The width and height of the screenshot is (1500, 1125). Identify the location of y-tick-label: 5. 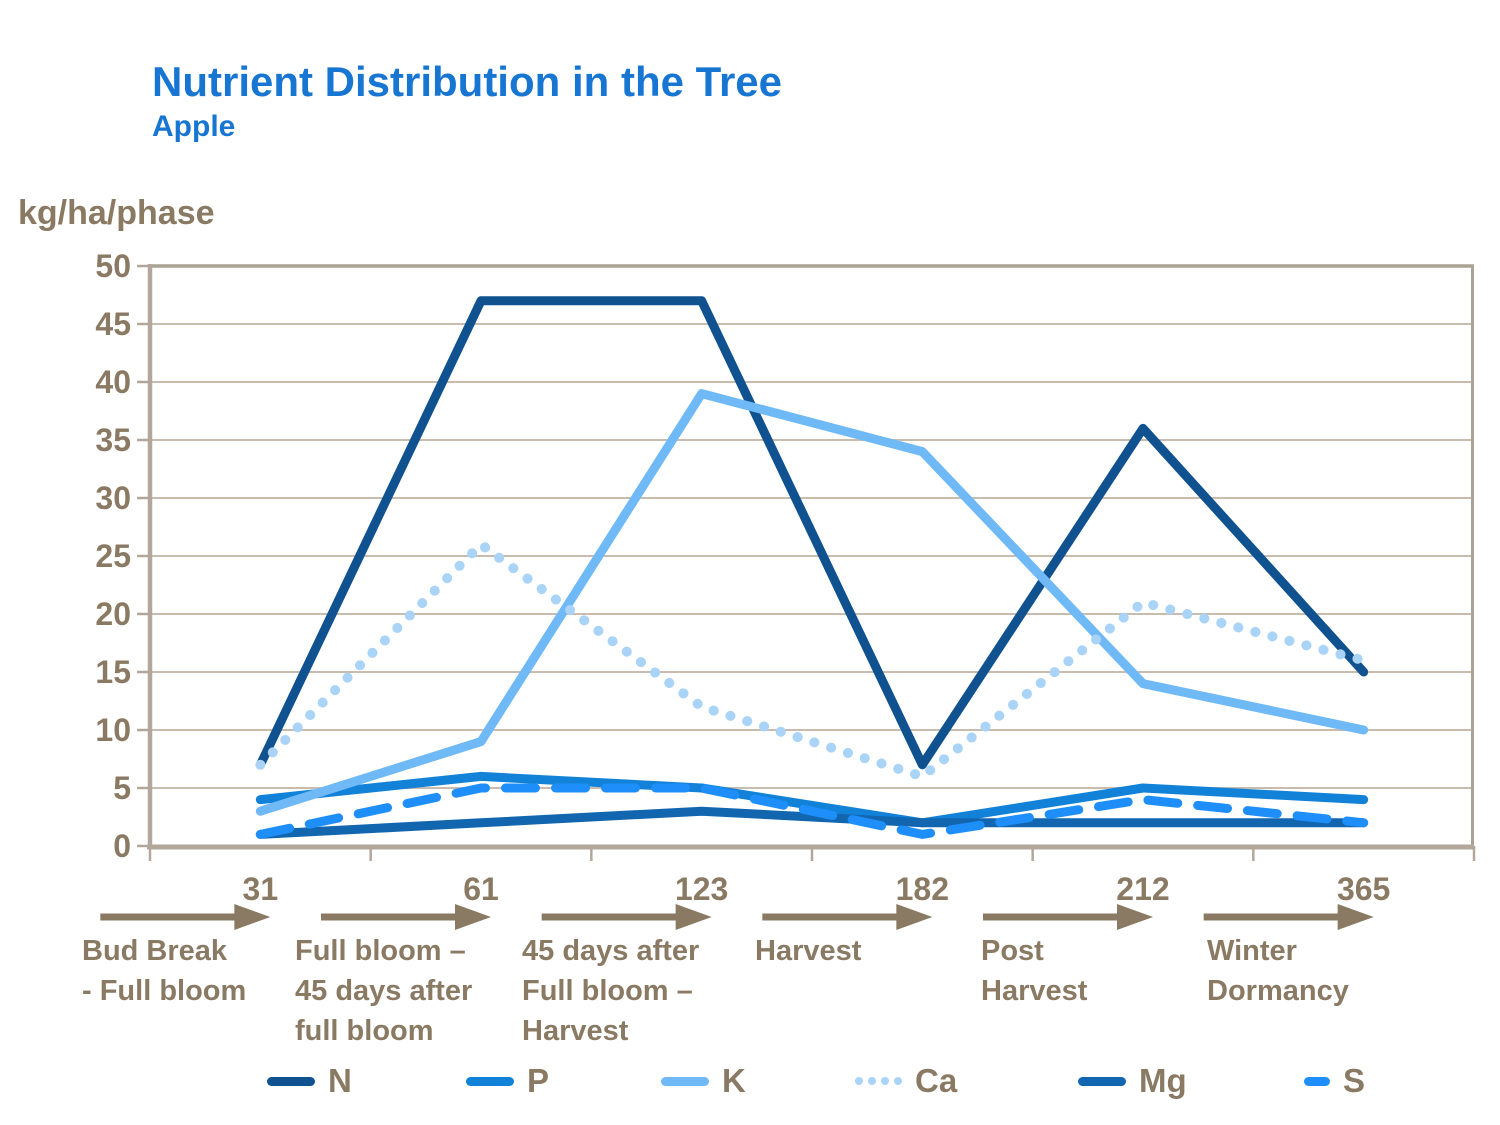
(122, 788).